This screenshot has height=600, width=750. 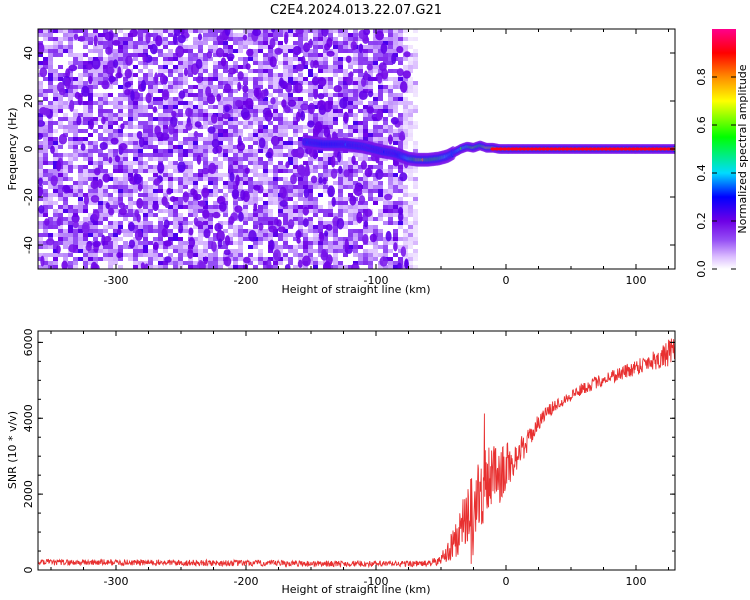 I want to click on colorbar-tick-label: 0.4, so click(x=701, y=173).